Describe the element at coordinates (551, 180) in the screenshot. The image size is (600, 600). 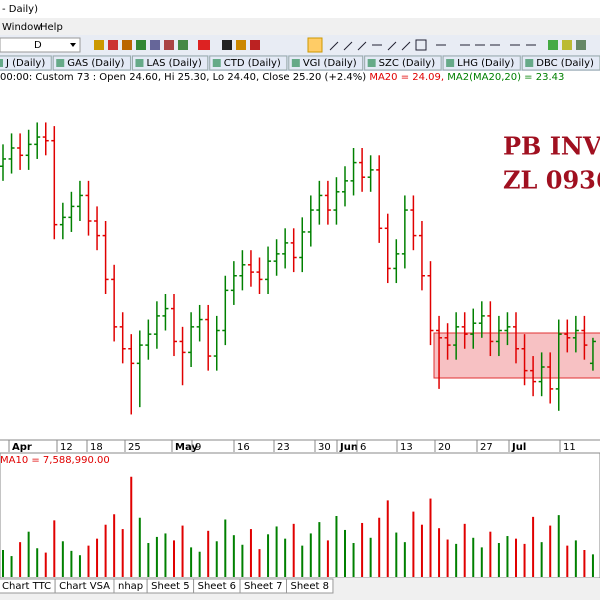
I see `watermark: ZL 09365` at that location.